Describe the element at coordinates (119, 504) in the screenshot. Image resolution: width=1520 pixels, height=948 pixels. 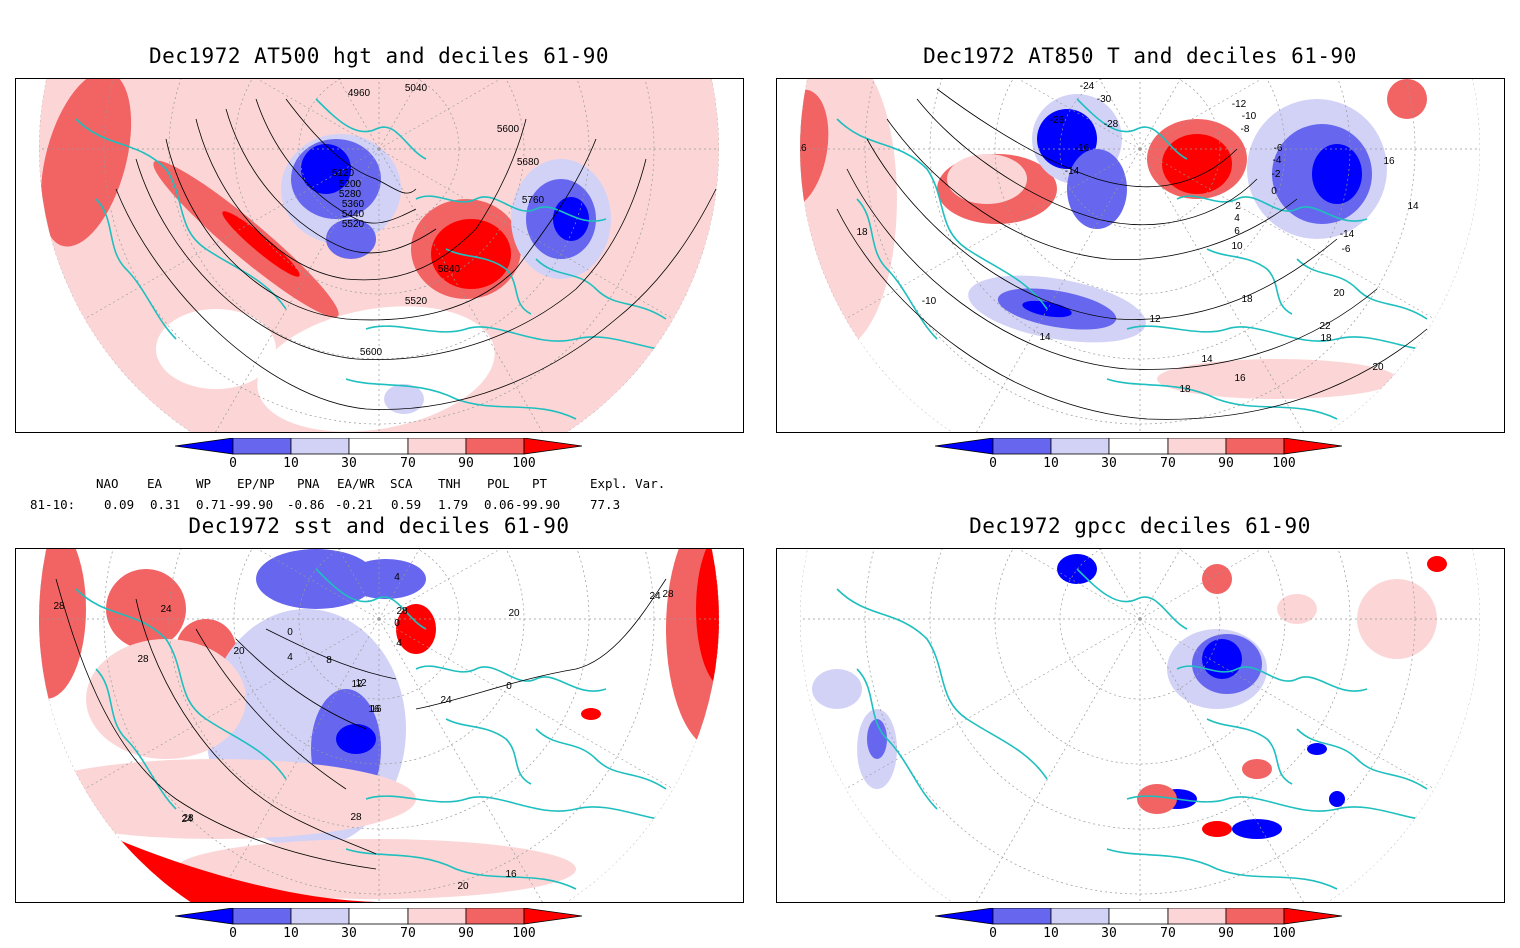
I see `index-value-nao: 0.09` at that location.